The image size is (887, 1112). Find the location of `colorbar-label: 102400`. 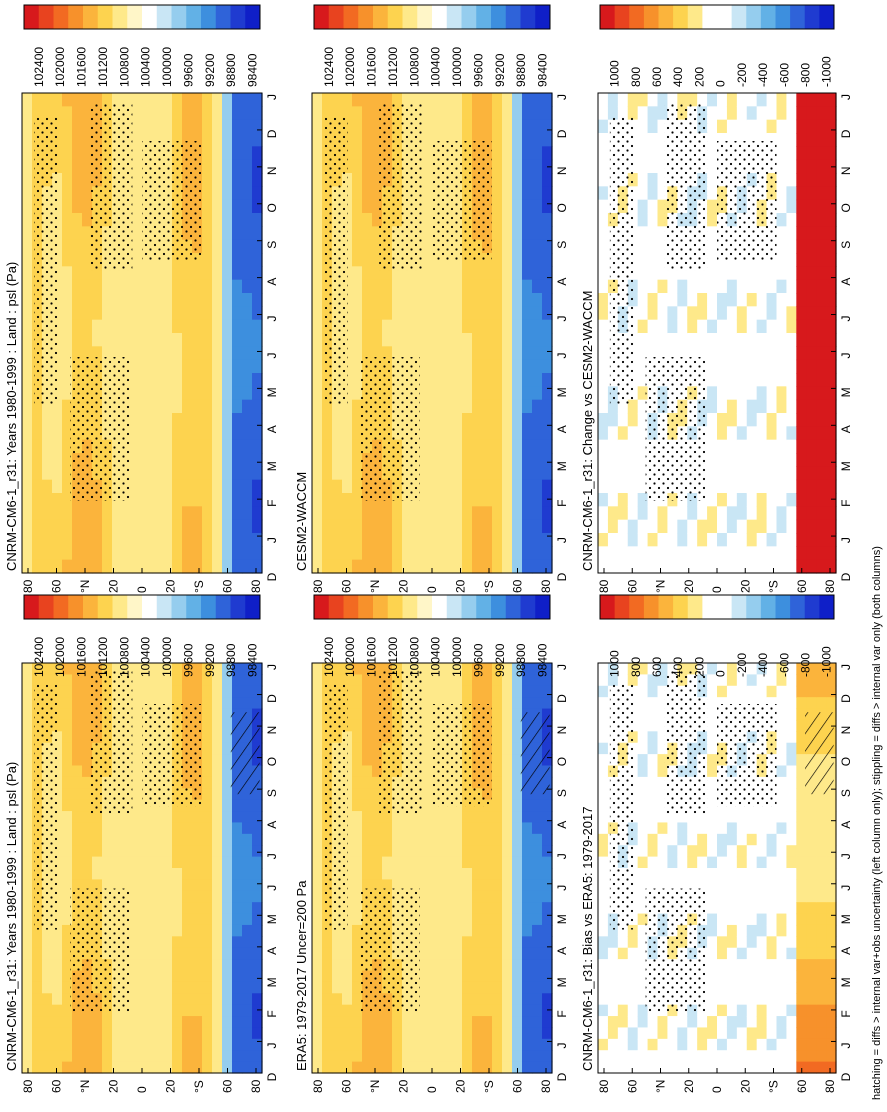

colorbar-label: 102400 is located at coordinates (39, 67).